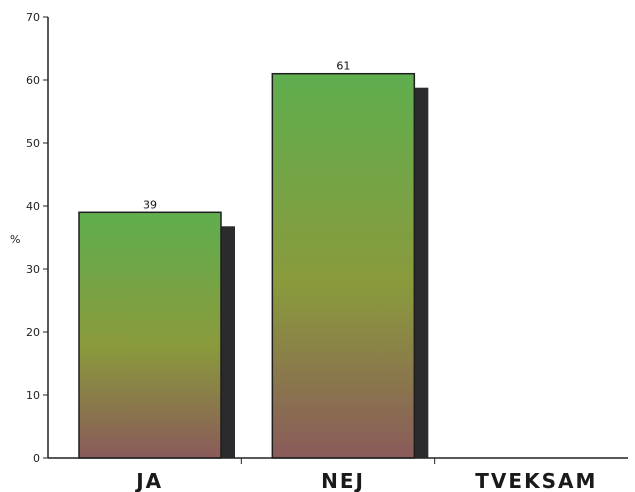  I want to click on y-tick-label: 50, so click(33, 143).